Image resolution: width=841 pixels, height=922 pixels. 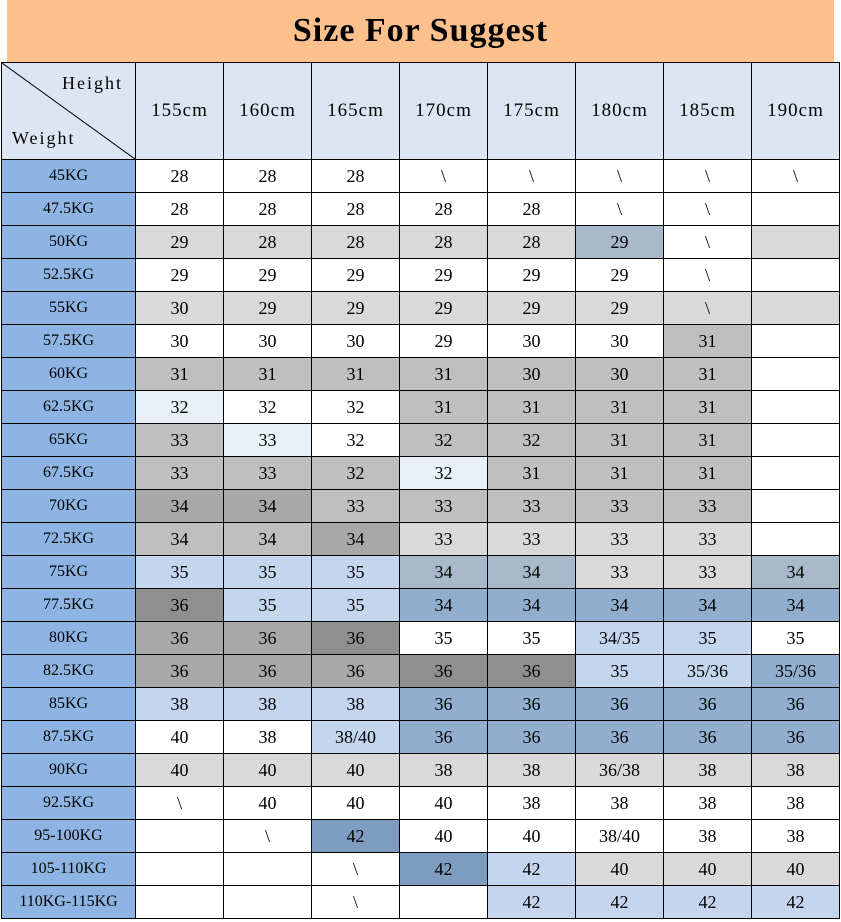 What do you see at coordinates (619, 638) in the screenshot?
I see `size-cell: 34/35` at bounding box center [619, 638].